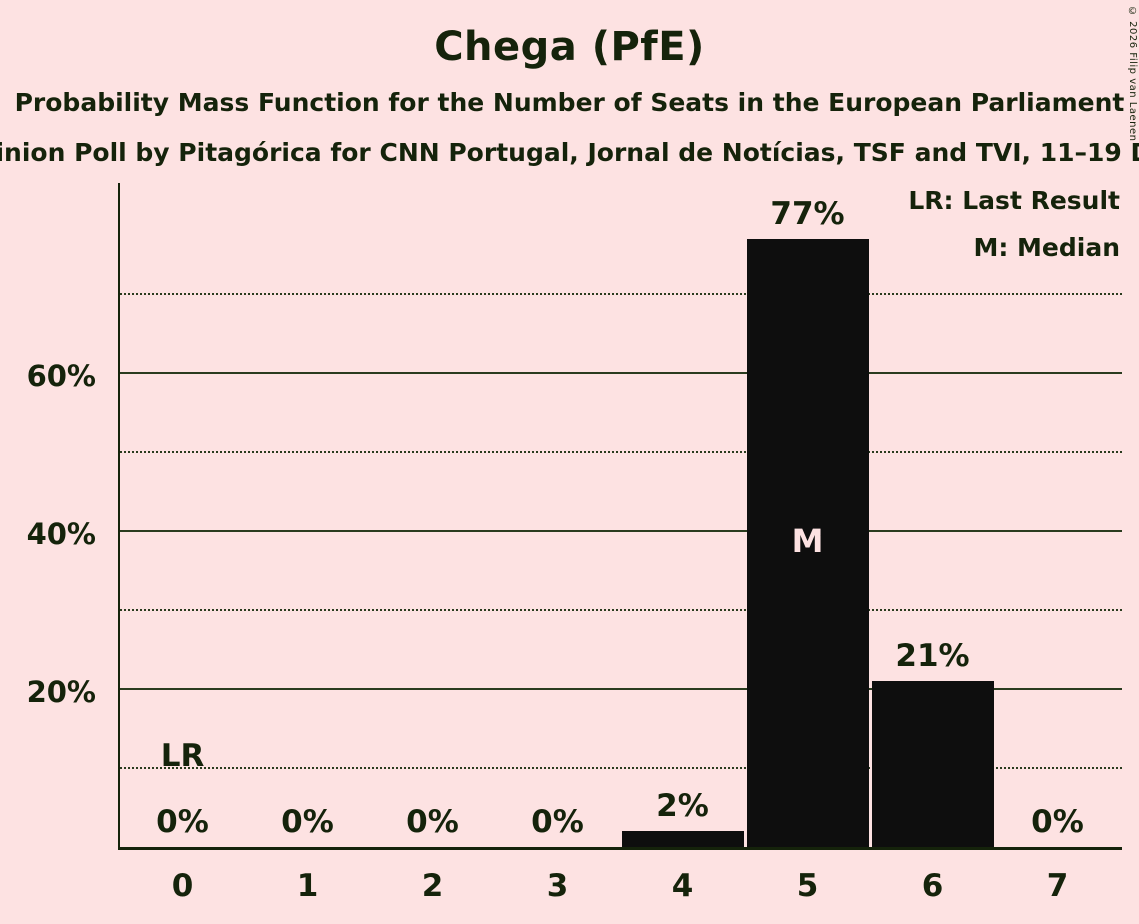 This screenshot has height=924, width=1139. What do you see at coordinates (682, 806) in the screenshot?
I see `bar-value-label: 2%` at bounding box center [682, 806].